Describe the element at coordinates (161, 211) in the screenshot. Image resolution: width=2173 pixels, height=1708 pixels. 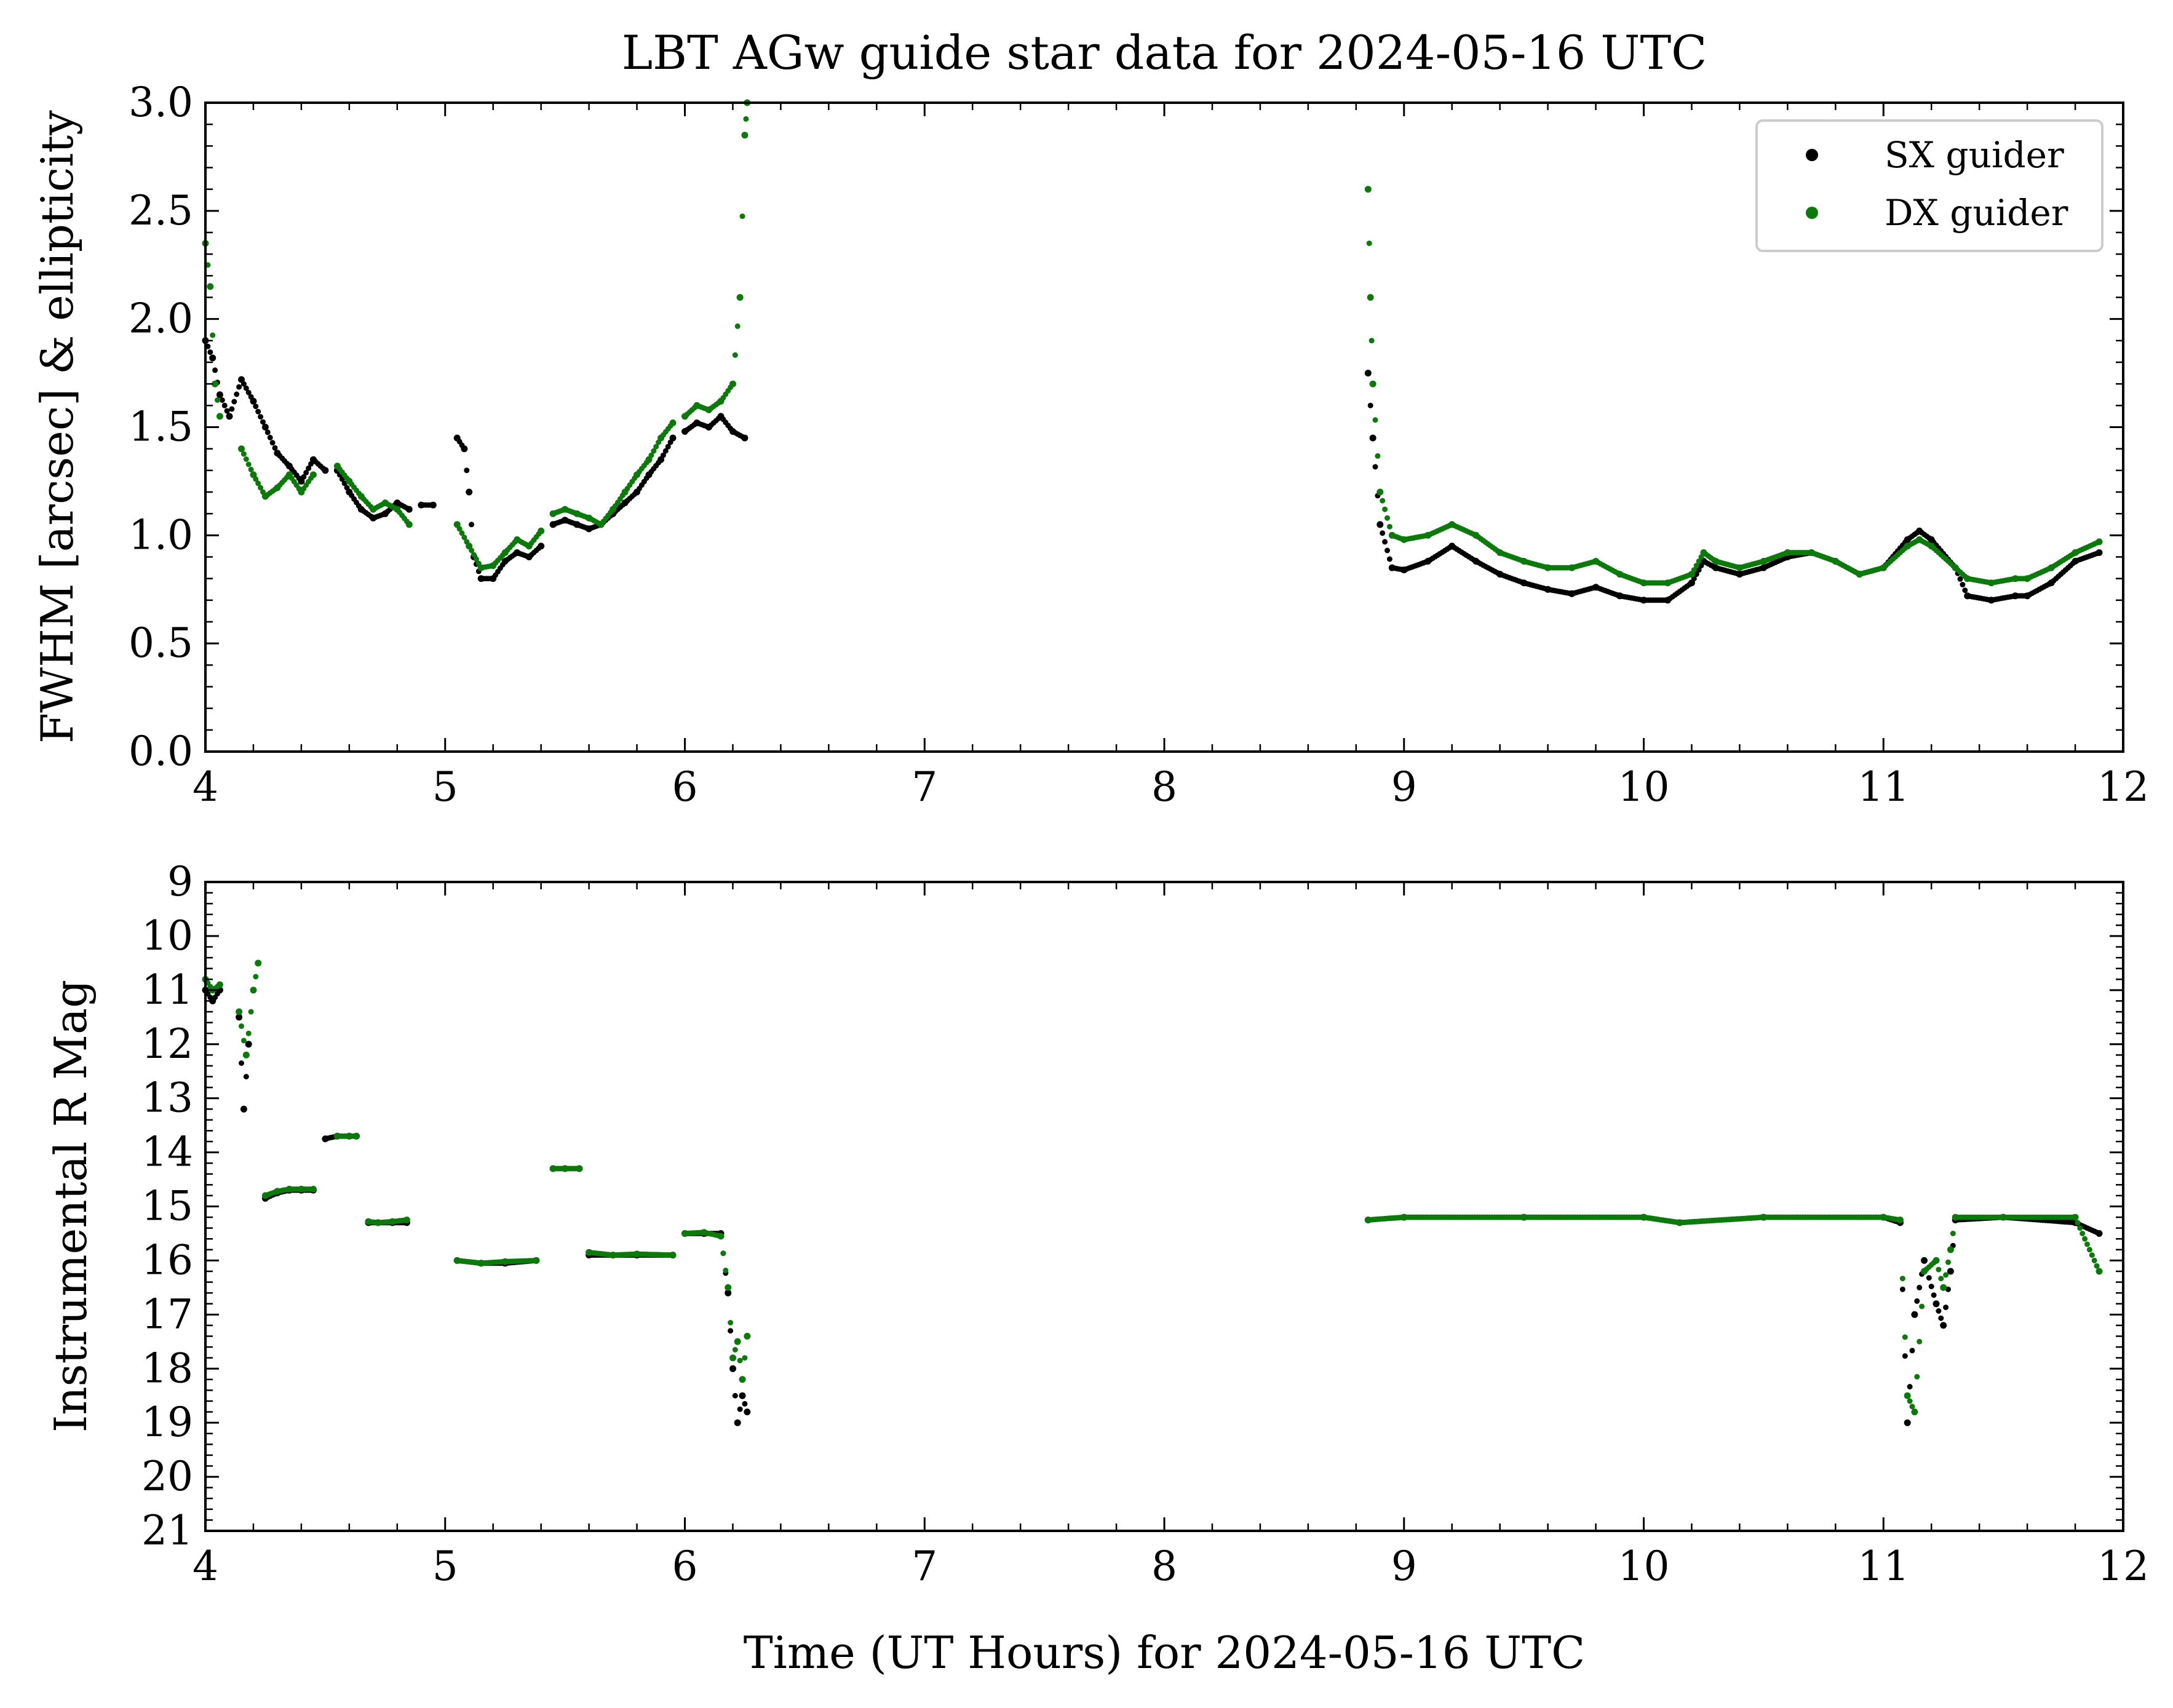
I see `top-y-tick-label: 2.5` at that location.